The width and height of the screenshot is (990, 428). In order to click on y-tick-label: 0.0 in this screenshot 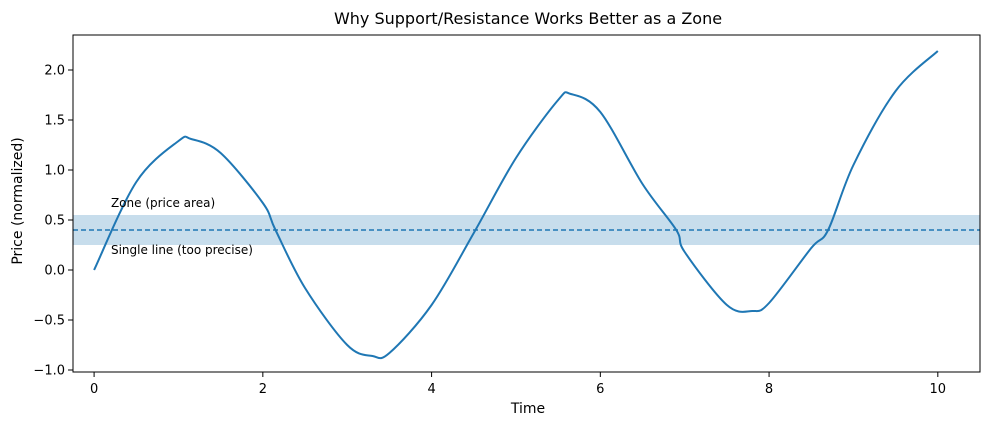, I will do `click(54, 271)`.